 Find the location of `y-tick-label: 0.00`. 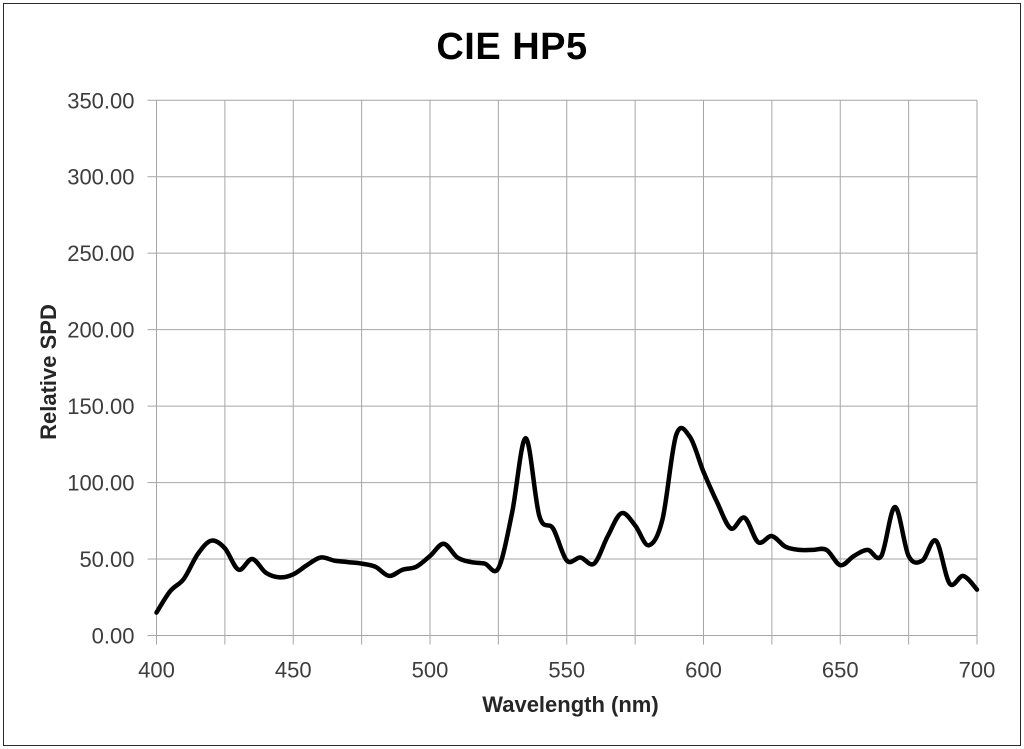

y-tick-label: 0.00 is located at coordinates (113, 636).